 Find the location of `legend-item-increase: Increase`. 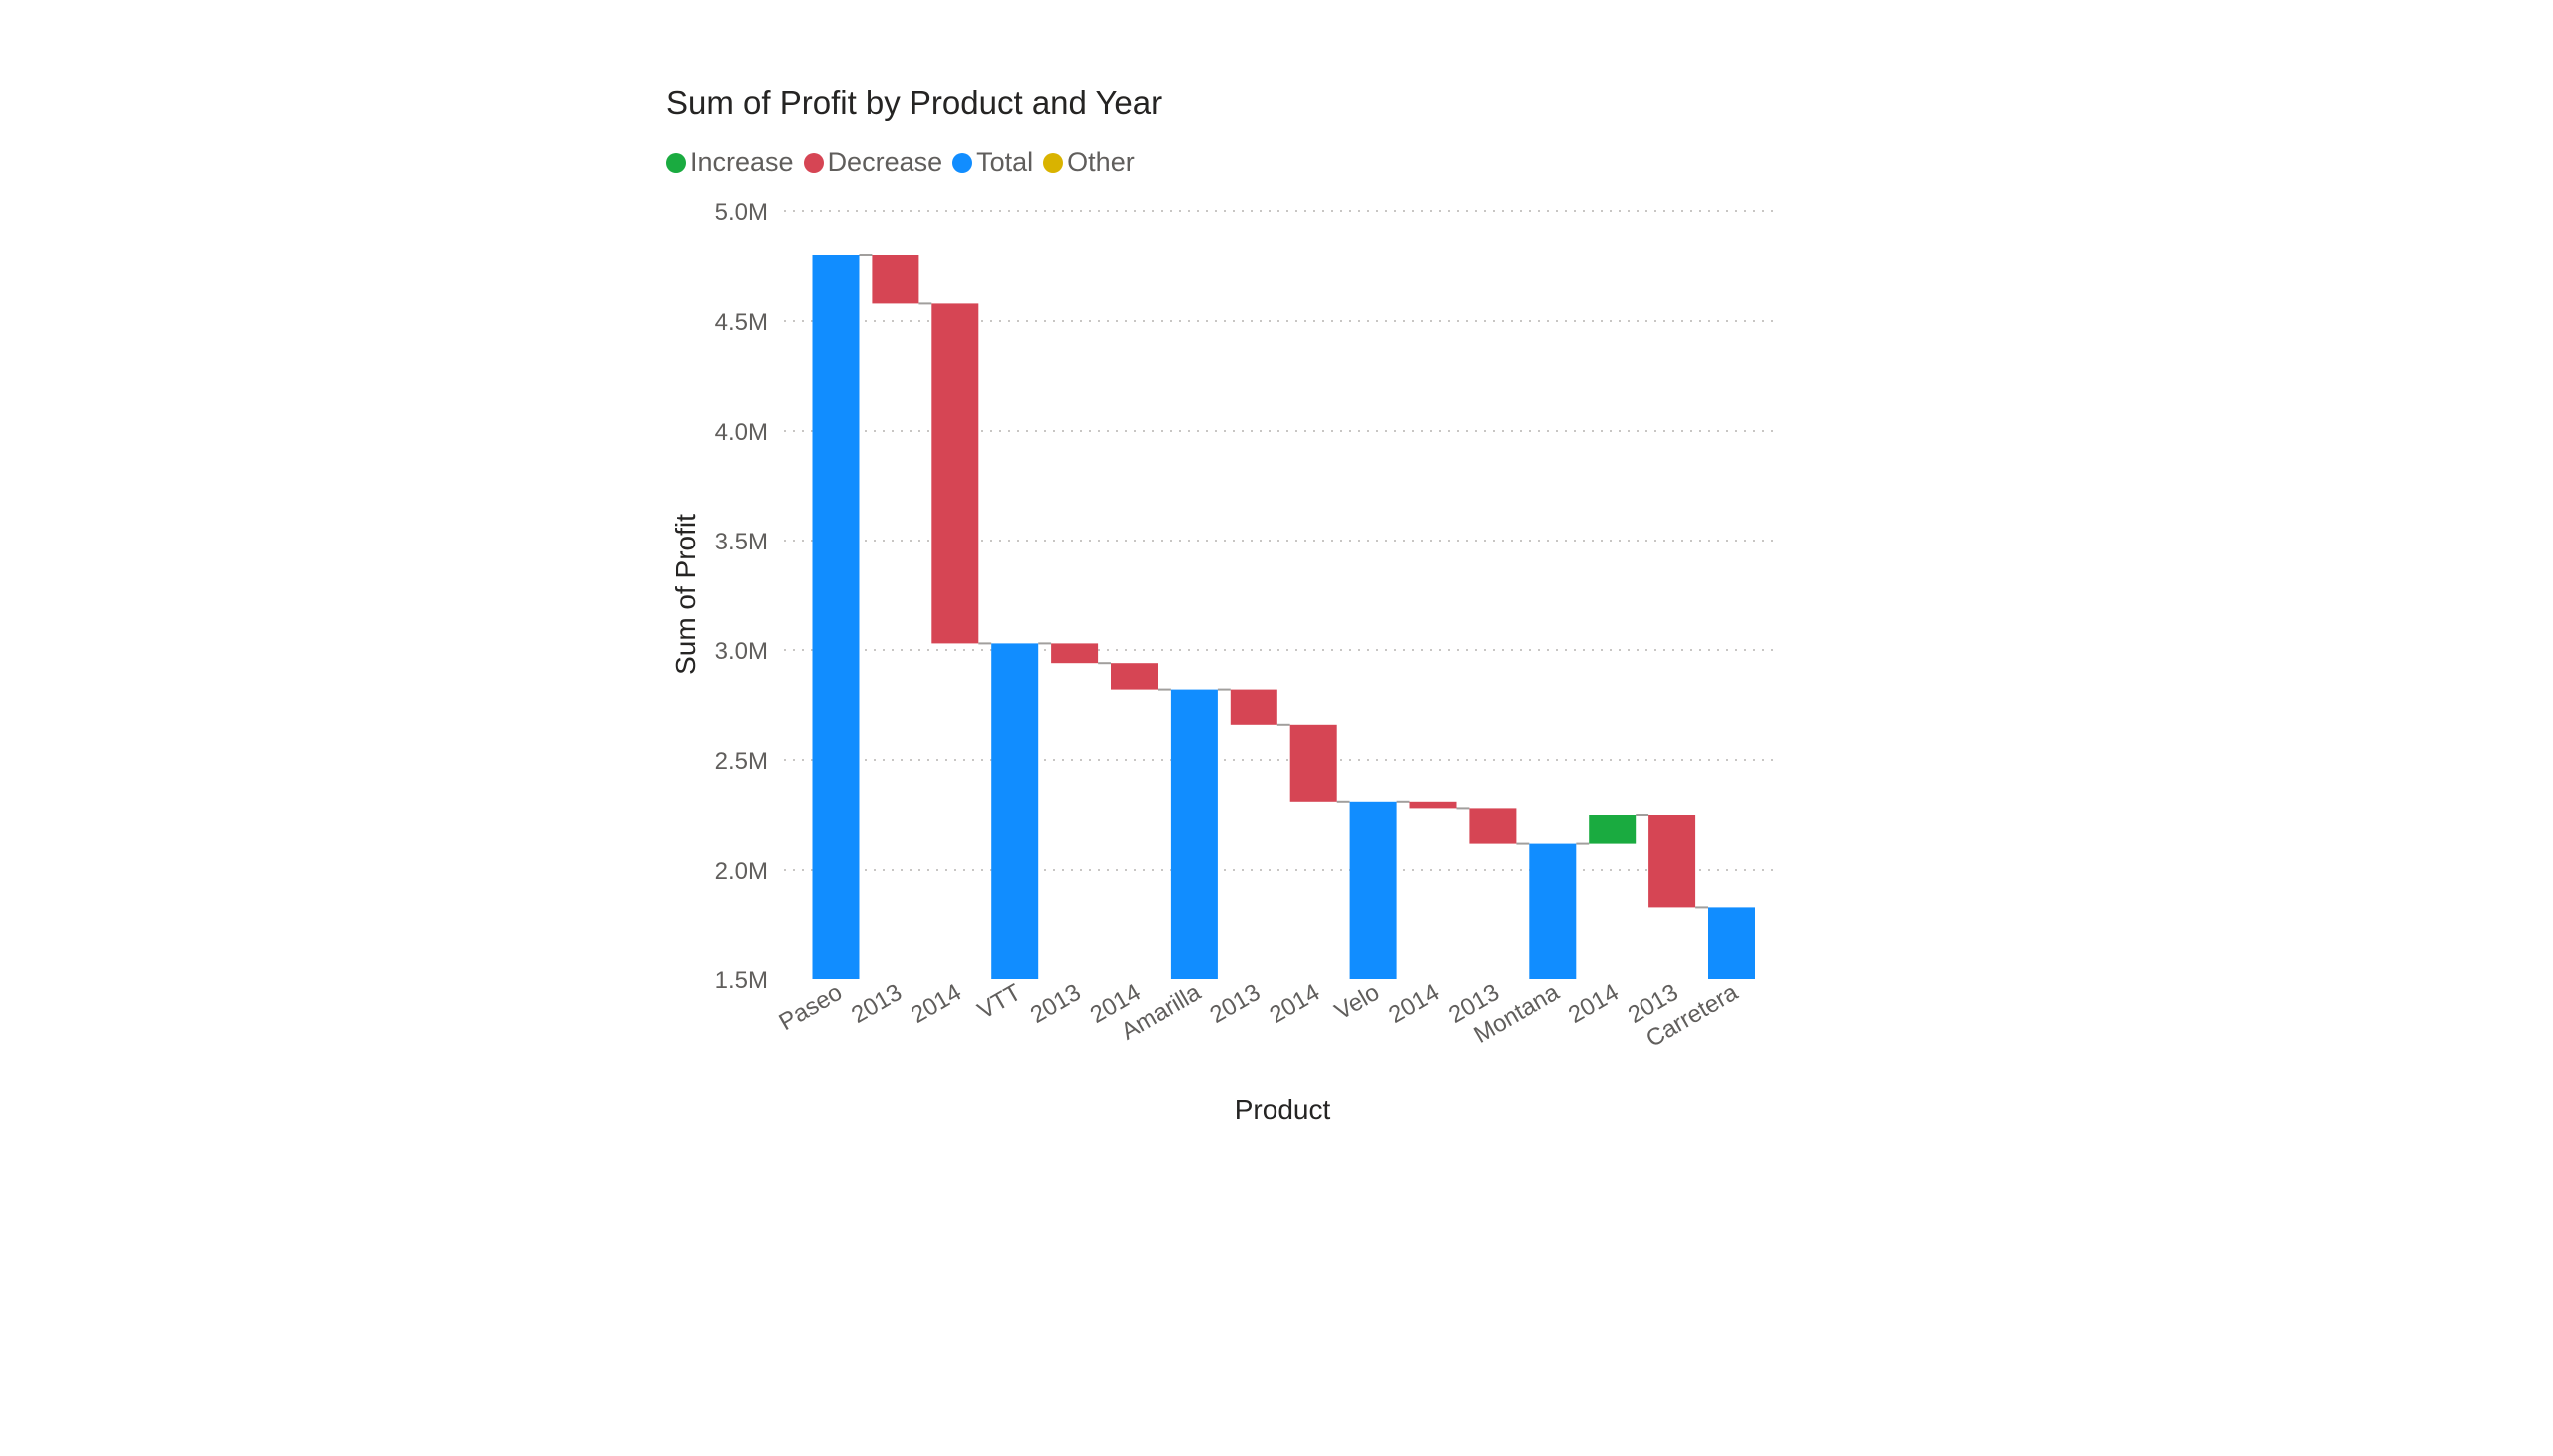

legend-item-increase: Increase is located at coordinates (730, 162).